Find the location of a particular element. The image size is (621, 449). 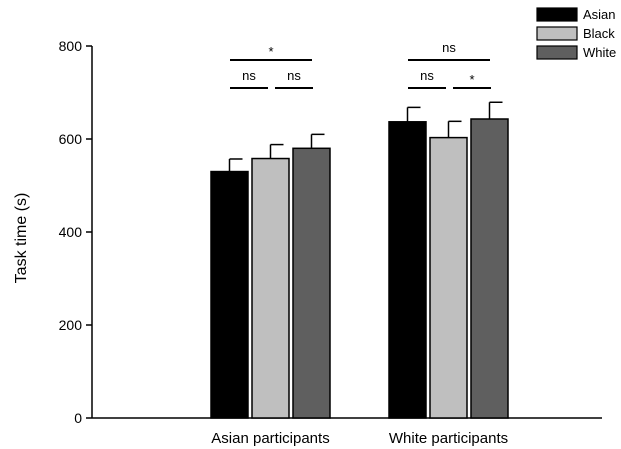

legend: Asian Black White is located at coordinates (576, 33).